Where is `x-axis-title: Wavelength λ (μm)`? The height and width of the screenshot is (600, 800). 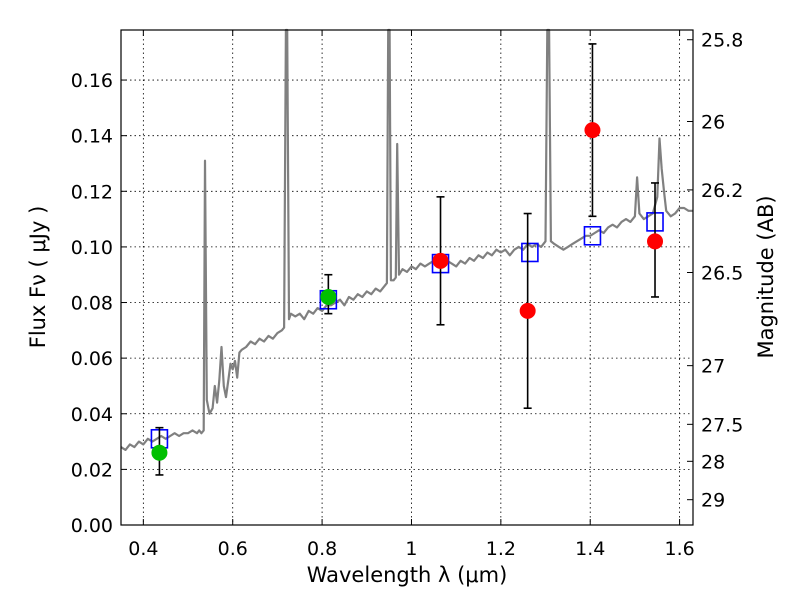 x-axis-title: Wavelength λ (μm) is located at coordinates (407, 575).